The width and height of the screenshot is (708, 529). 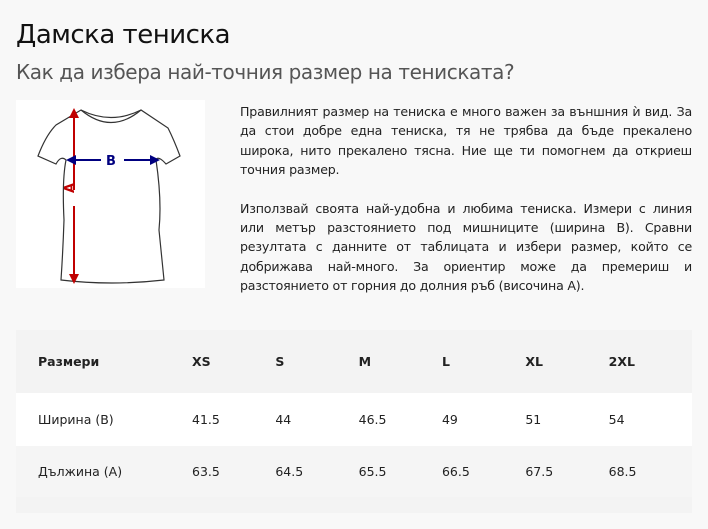 I want to click on header-cell: XS, so click(x=201, y=361).